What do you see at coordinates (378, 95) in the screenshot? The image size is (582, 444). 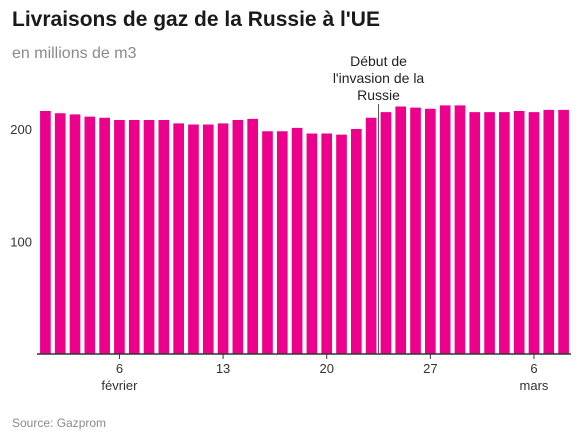 I see `annotation-text: Russie` at bounding box center [378, 95].